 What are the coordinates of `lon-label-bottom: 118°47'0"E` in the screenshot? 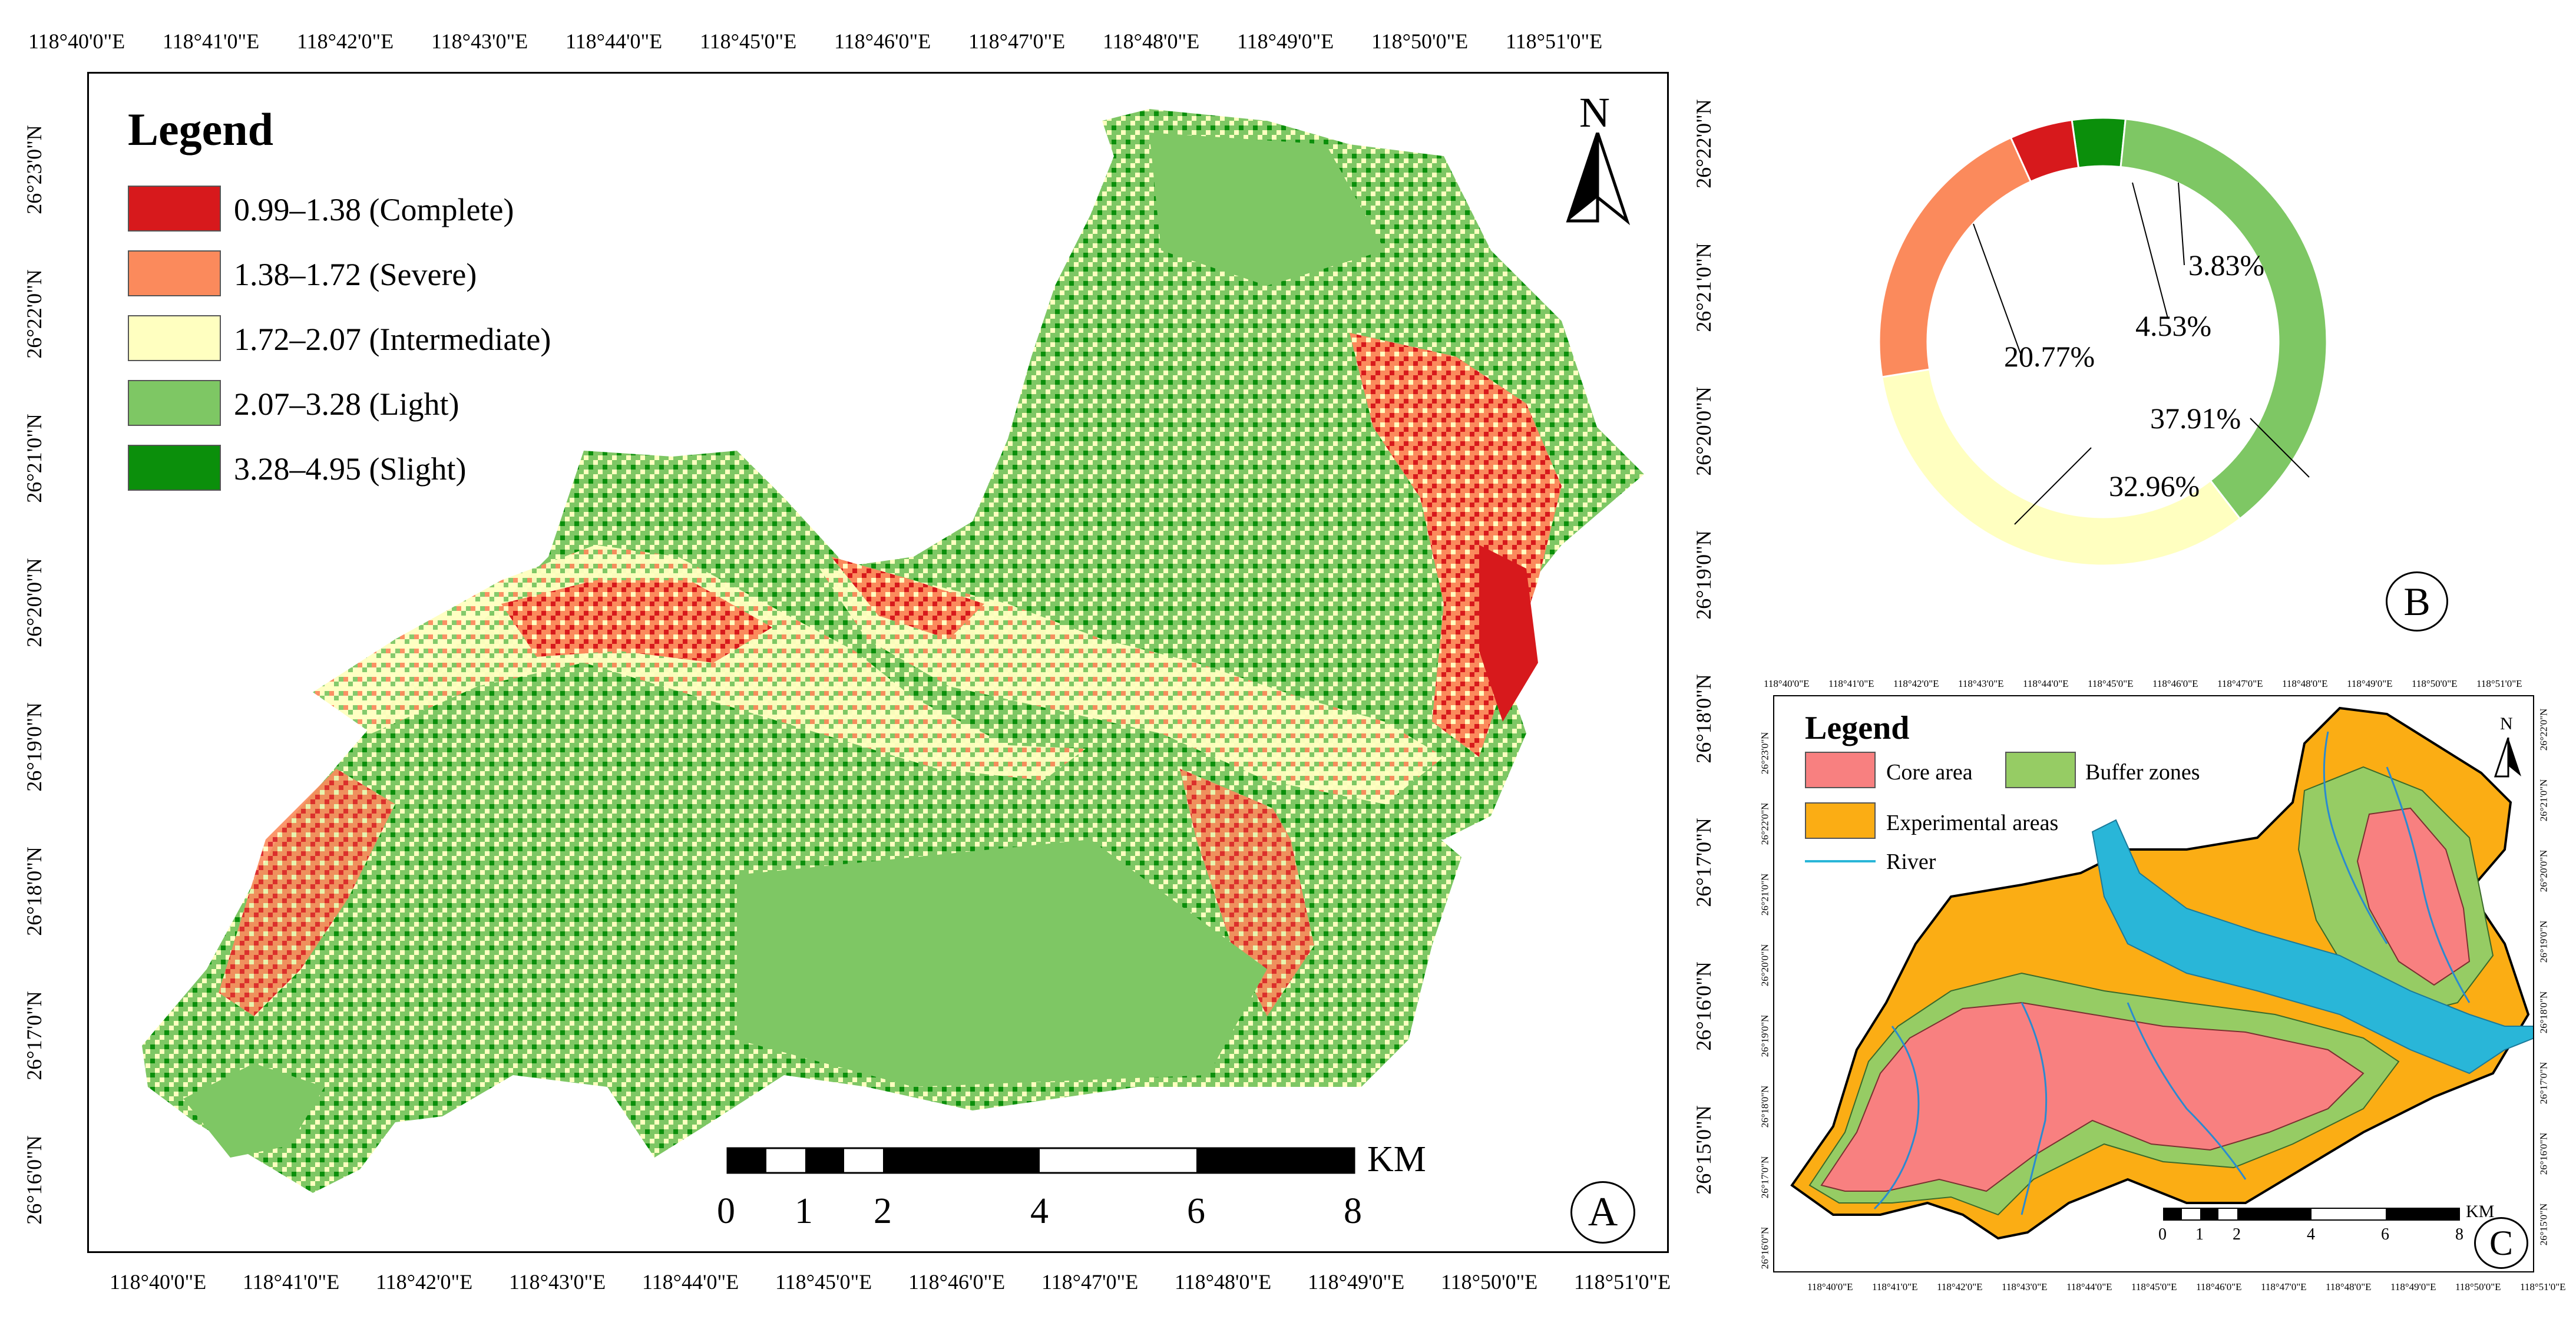 It's located at (1090, 1282).